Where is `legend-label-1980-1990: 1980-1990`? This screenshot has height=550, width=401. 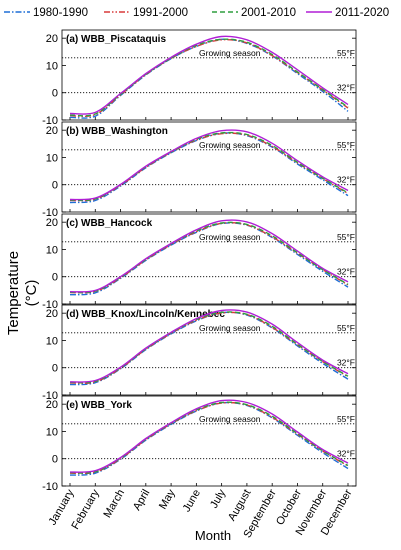 legend-label-1980-1990: 1980-1990 is located at coordinates (60, 13).